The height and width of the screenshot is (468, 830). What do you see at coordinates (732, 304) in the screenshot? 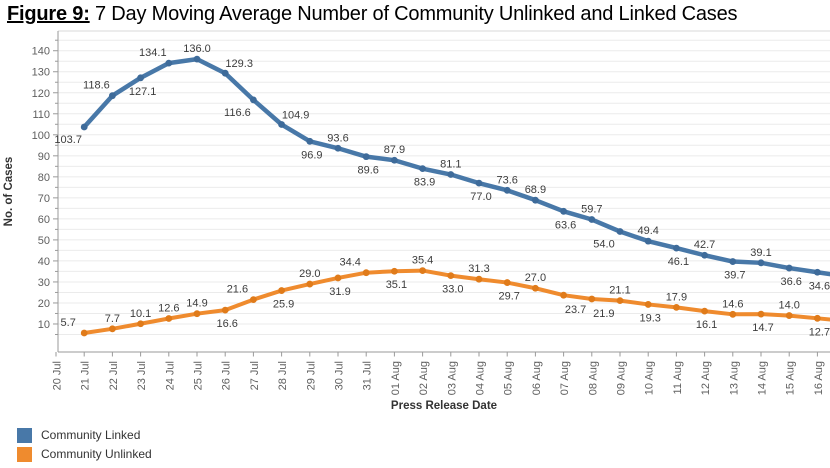
I see `data-label: 14.6` at bounding box center [732, 304].